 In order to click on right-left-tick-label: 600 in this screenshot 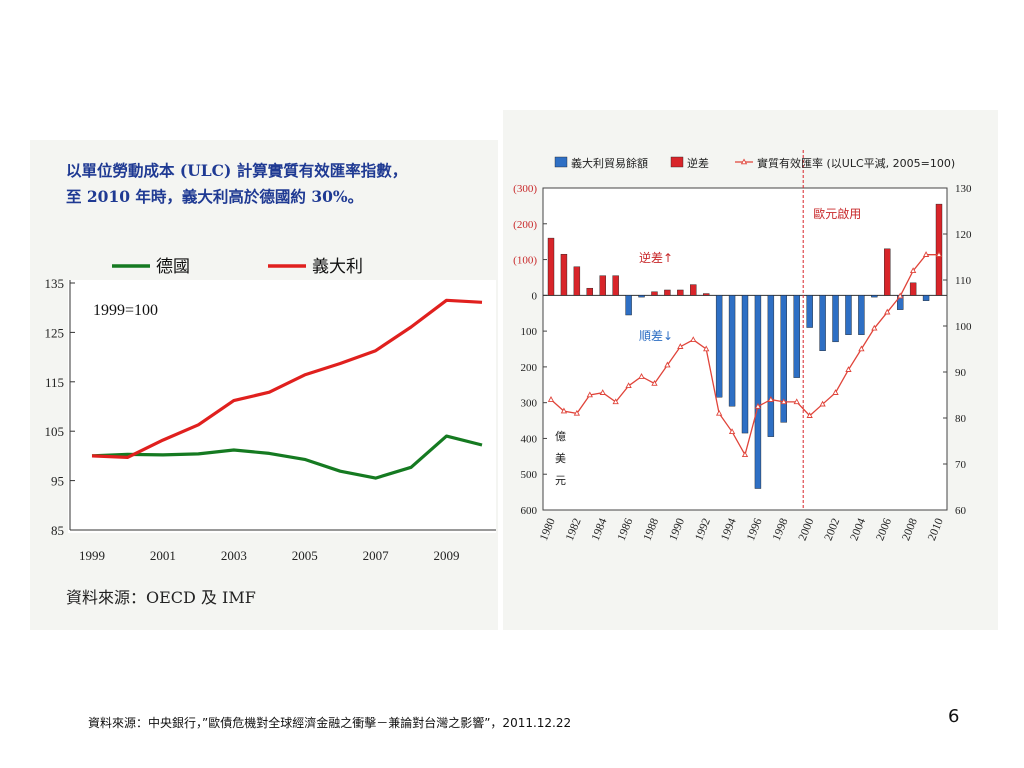, I will do `click(529, 511)`.